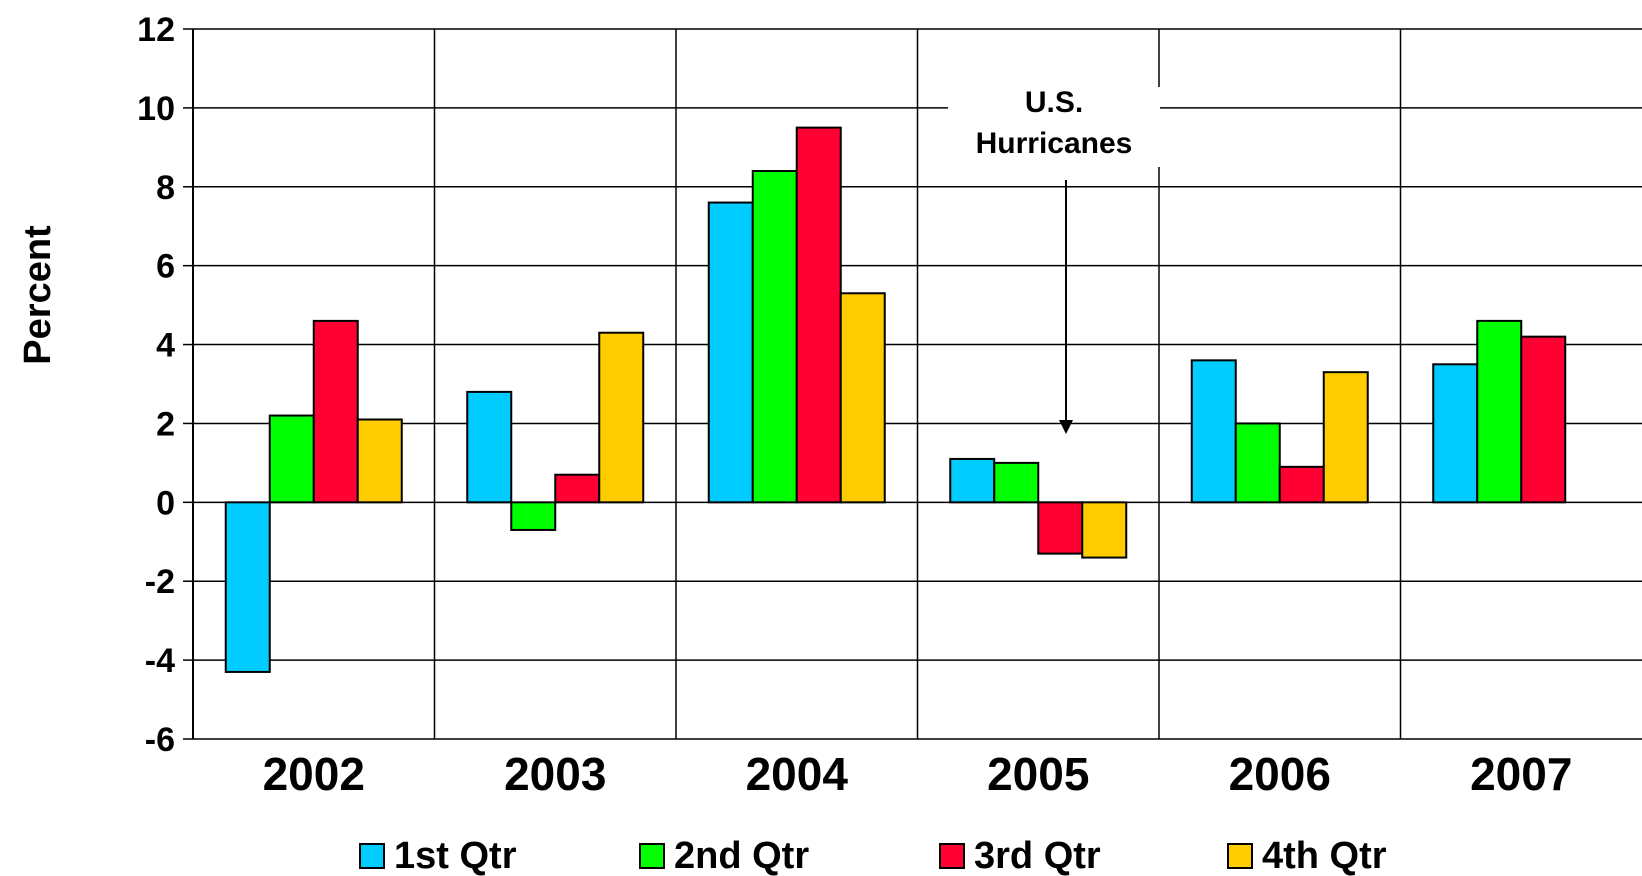 The image size is (1642, 876). What do you see at coordinates (1240, 856) in the screenshot?
I see `legend-swatch-4th-qtr` at bounding box center [1240, 856].